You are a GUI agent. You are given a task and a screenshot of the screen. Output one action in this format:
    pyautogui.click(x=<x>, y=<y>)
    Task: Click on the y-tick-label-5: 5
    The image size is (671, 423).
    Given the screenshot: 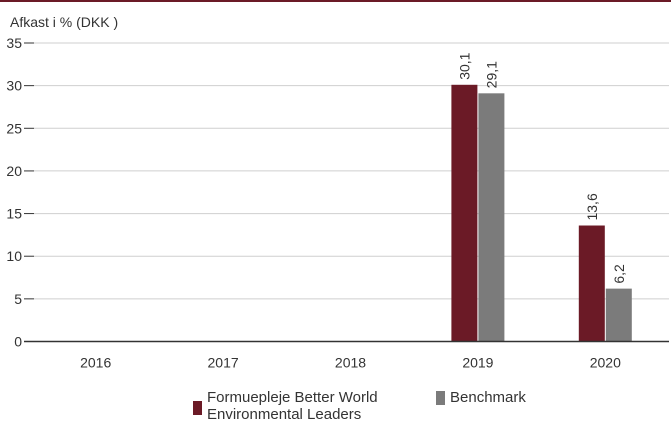 What is the action you would take?
    pyautogui.click(x=18, y=299)
    